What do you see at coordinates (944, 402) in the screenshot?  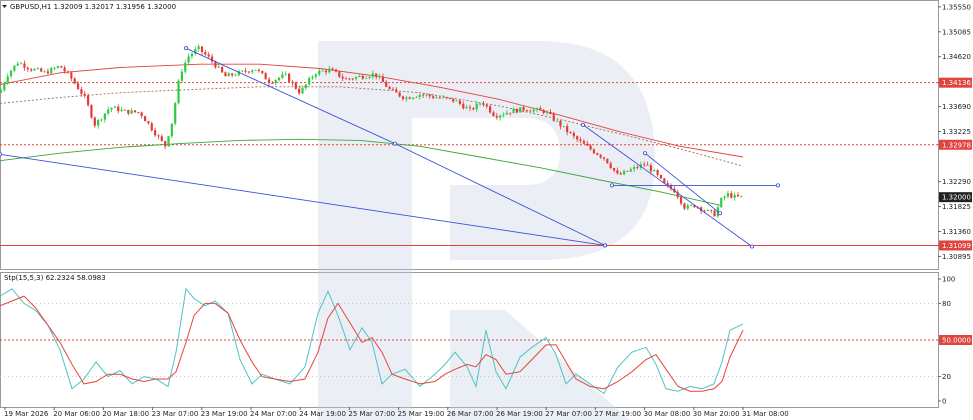 I see `osc-tick-label: 0` at bounding box center [944, 402].